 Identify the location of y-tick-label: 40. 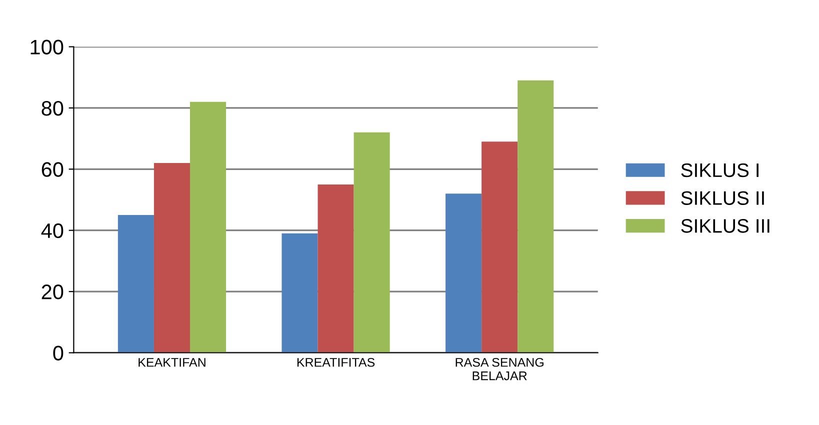
(52, 230).